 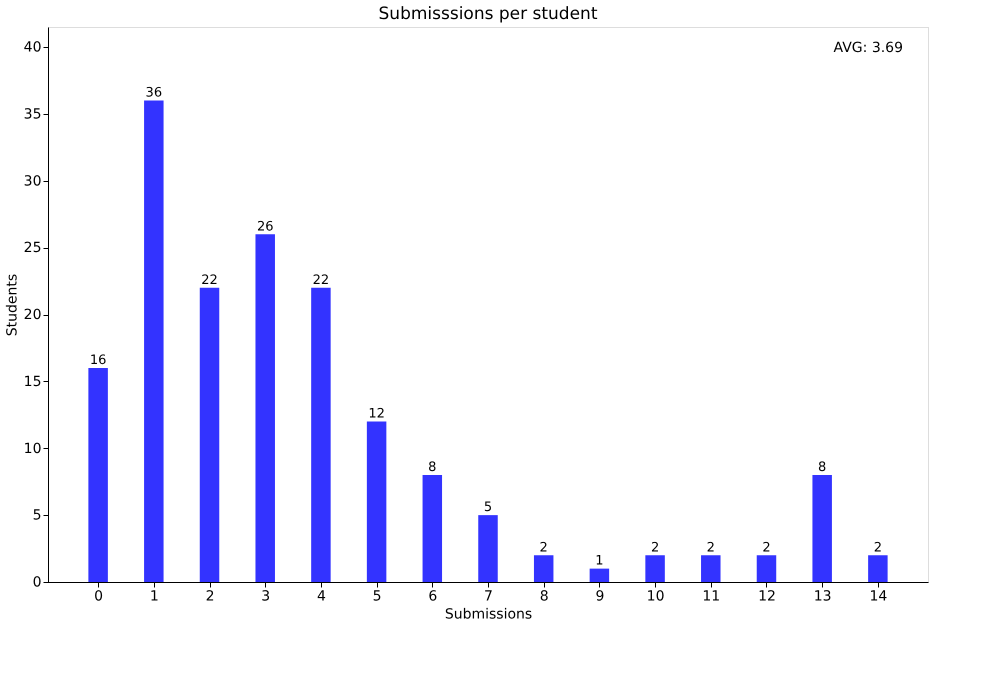 I want to click on data-label: 16, so click(x=98, y=360).